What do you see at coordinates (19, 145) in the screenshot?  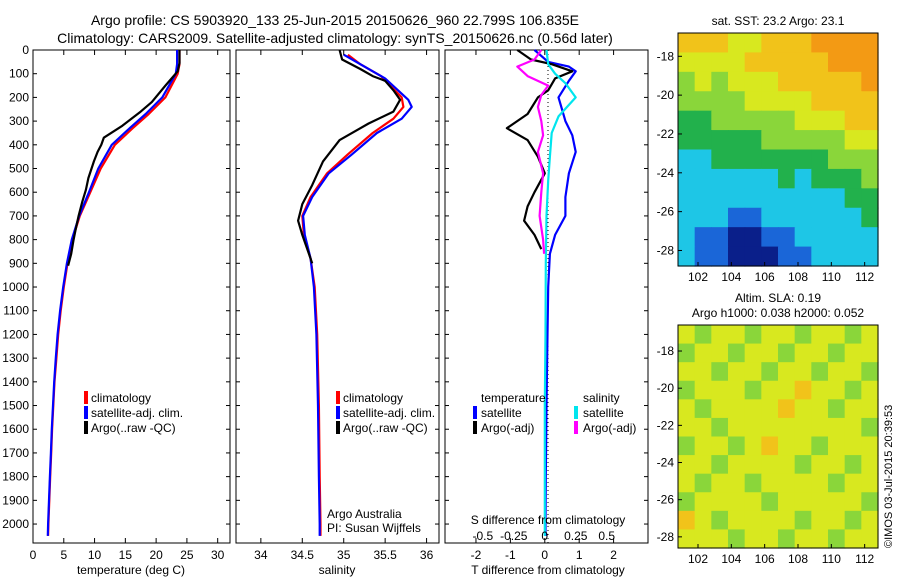 I see `y-tick-label: 400` at bounding box center [19, 145].